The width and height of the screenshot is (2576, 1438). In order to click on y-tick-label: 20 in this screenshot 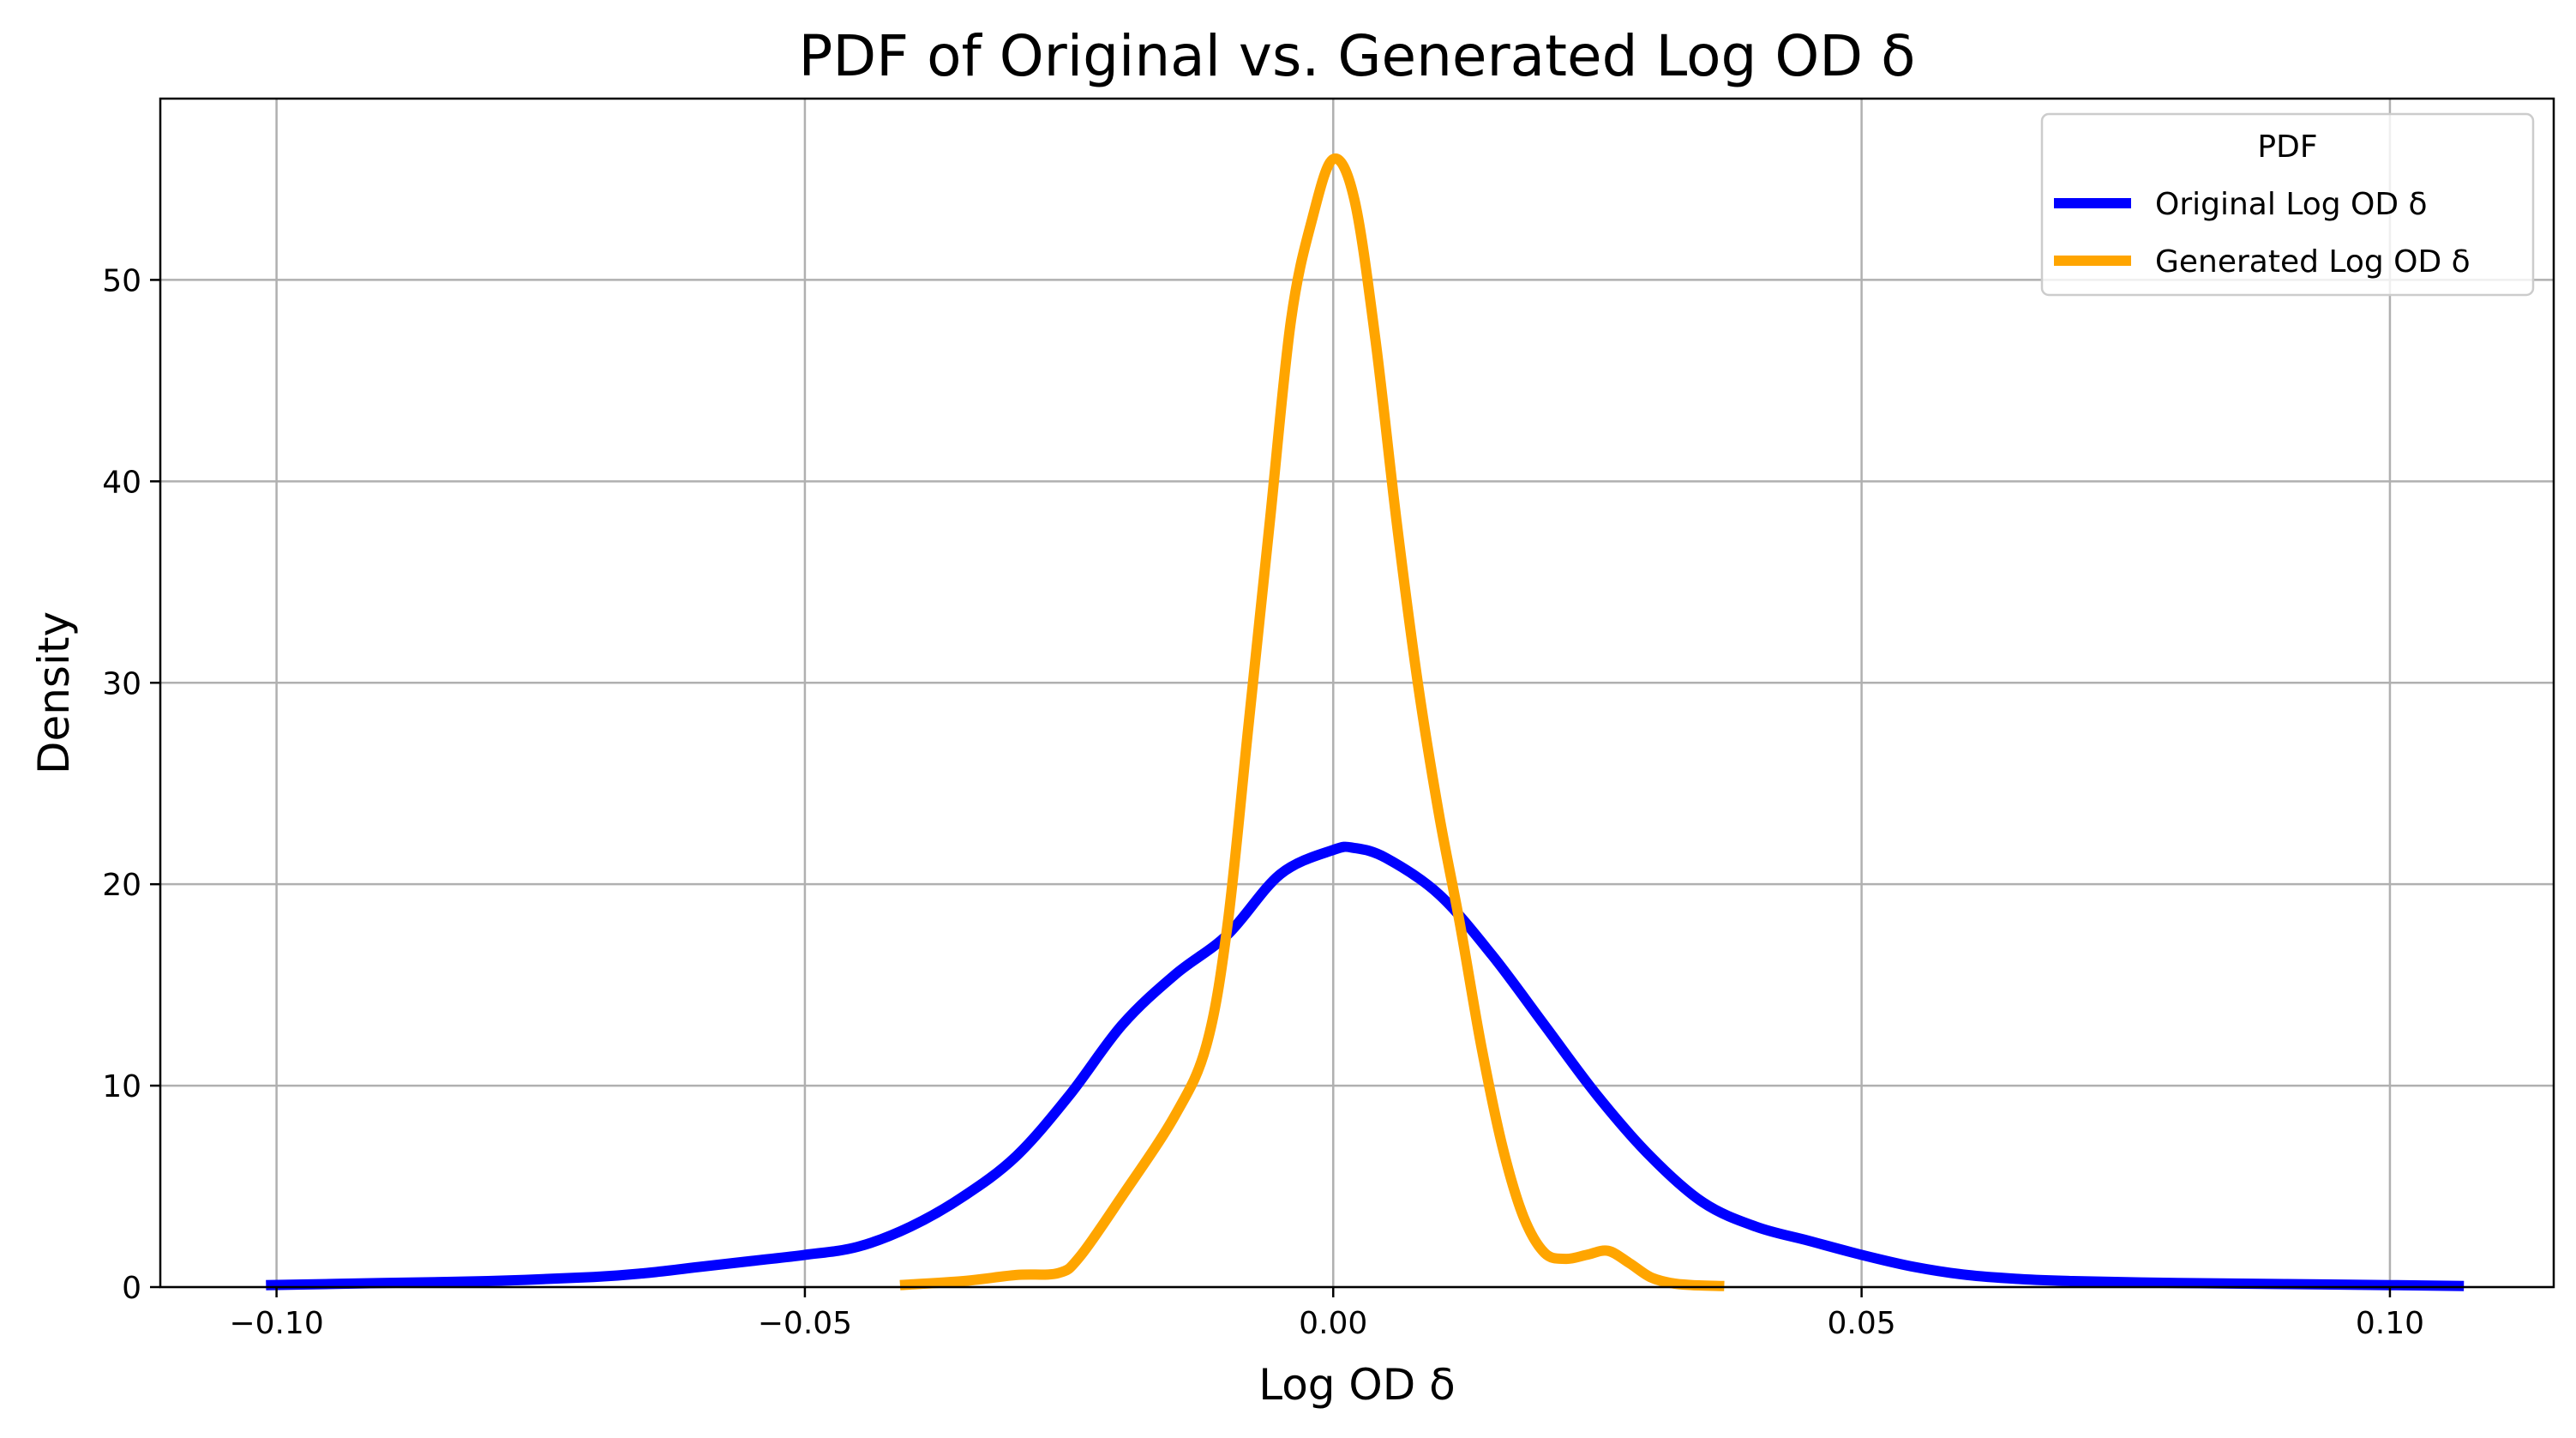, I will do `click(121, 885)`.